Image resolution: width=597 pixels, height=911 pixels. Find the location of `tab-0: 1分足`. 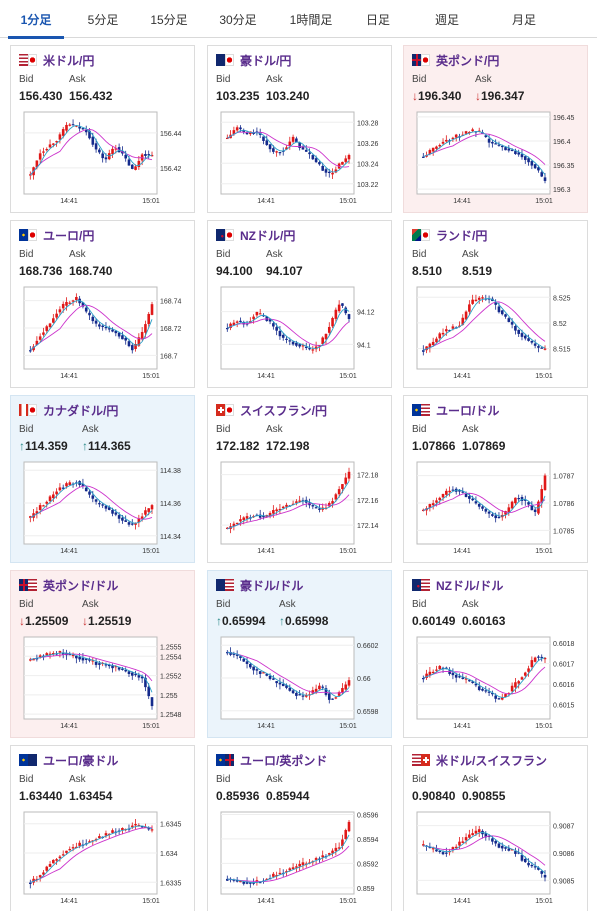

tab-0: 1分足 is located at coordinates (36, 19).